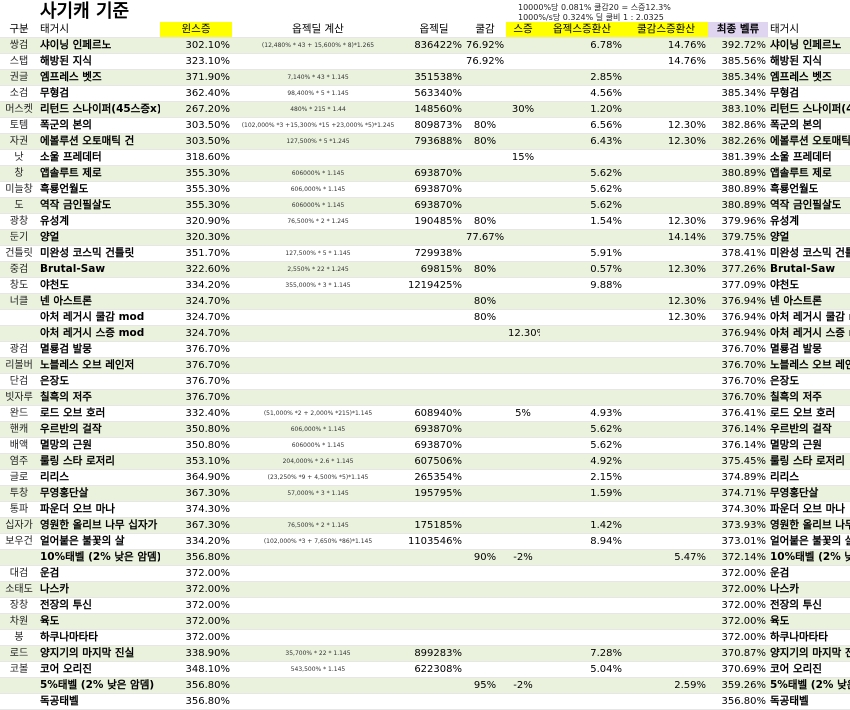 The image size is (850, 710). I want to click on row-skill-increase, so click(523, 141).